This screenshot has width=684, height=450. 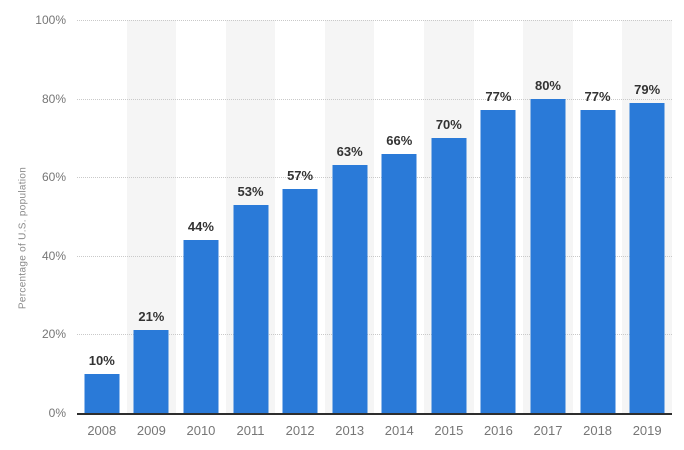 I want to click on bar-column-2017: 80% 2017, so click(x=548, y=229).